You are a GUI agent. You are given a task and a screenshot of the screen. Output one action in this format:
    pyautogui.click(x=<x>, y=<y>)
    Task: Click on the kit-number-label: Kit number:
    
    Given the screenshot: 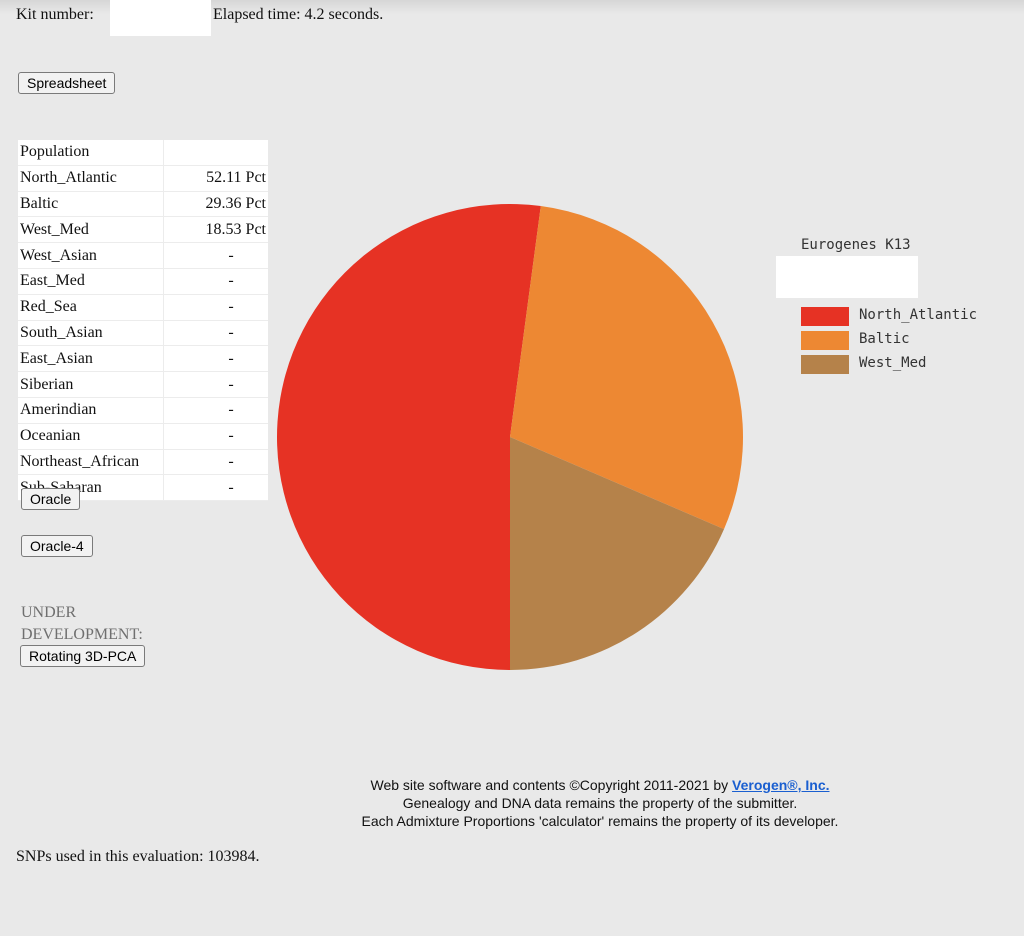 What is the action you would take?
    pyautogui.click(x=55, y=14)
    